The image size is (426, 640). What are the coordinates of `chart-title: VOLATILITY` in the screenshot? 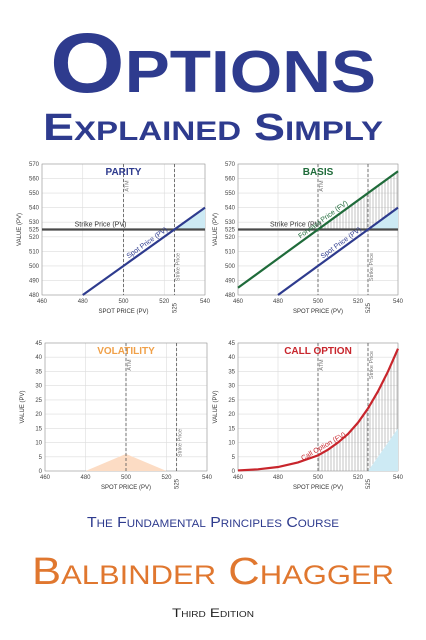 It's located at (126, 351).